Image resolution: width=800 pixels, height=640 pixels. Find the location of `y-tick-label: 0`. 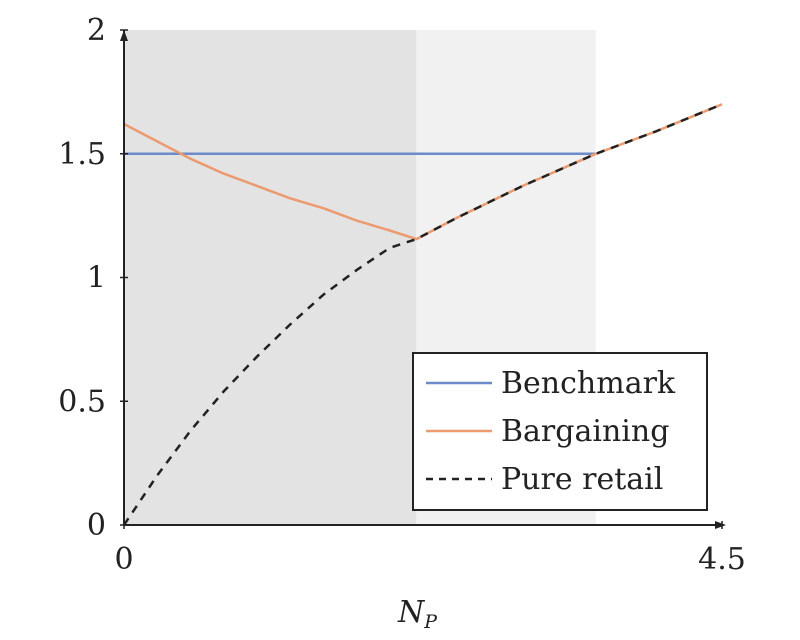

y-tick-label: 0 is located at coordinates (96, 525).